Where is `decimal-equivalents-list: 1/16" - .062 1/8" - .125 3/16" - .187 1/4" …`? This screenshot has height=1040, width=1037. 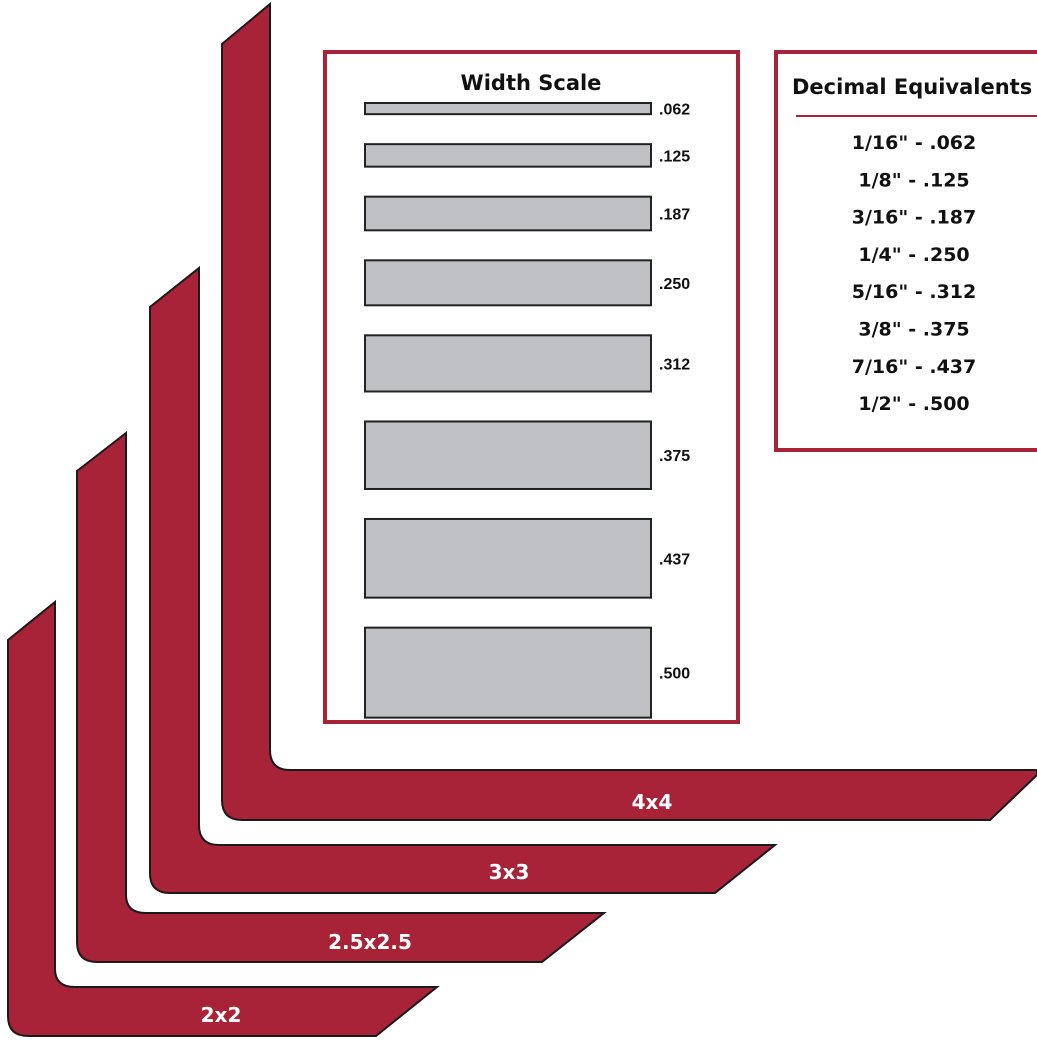
decimal-equivalents-list: 1/16" - .062 1/8" - .125 3/16" - .187 1/4" … is located at coordinates (914, 273).